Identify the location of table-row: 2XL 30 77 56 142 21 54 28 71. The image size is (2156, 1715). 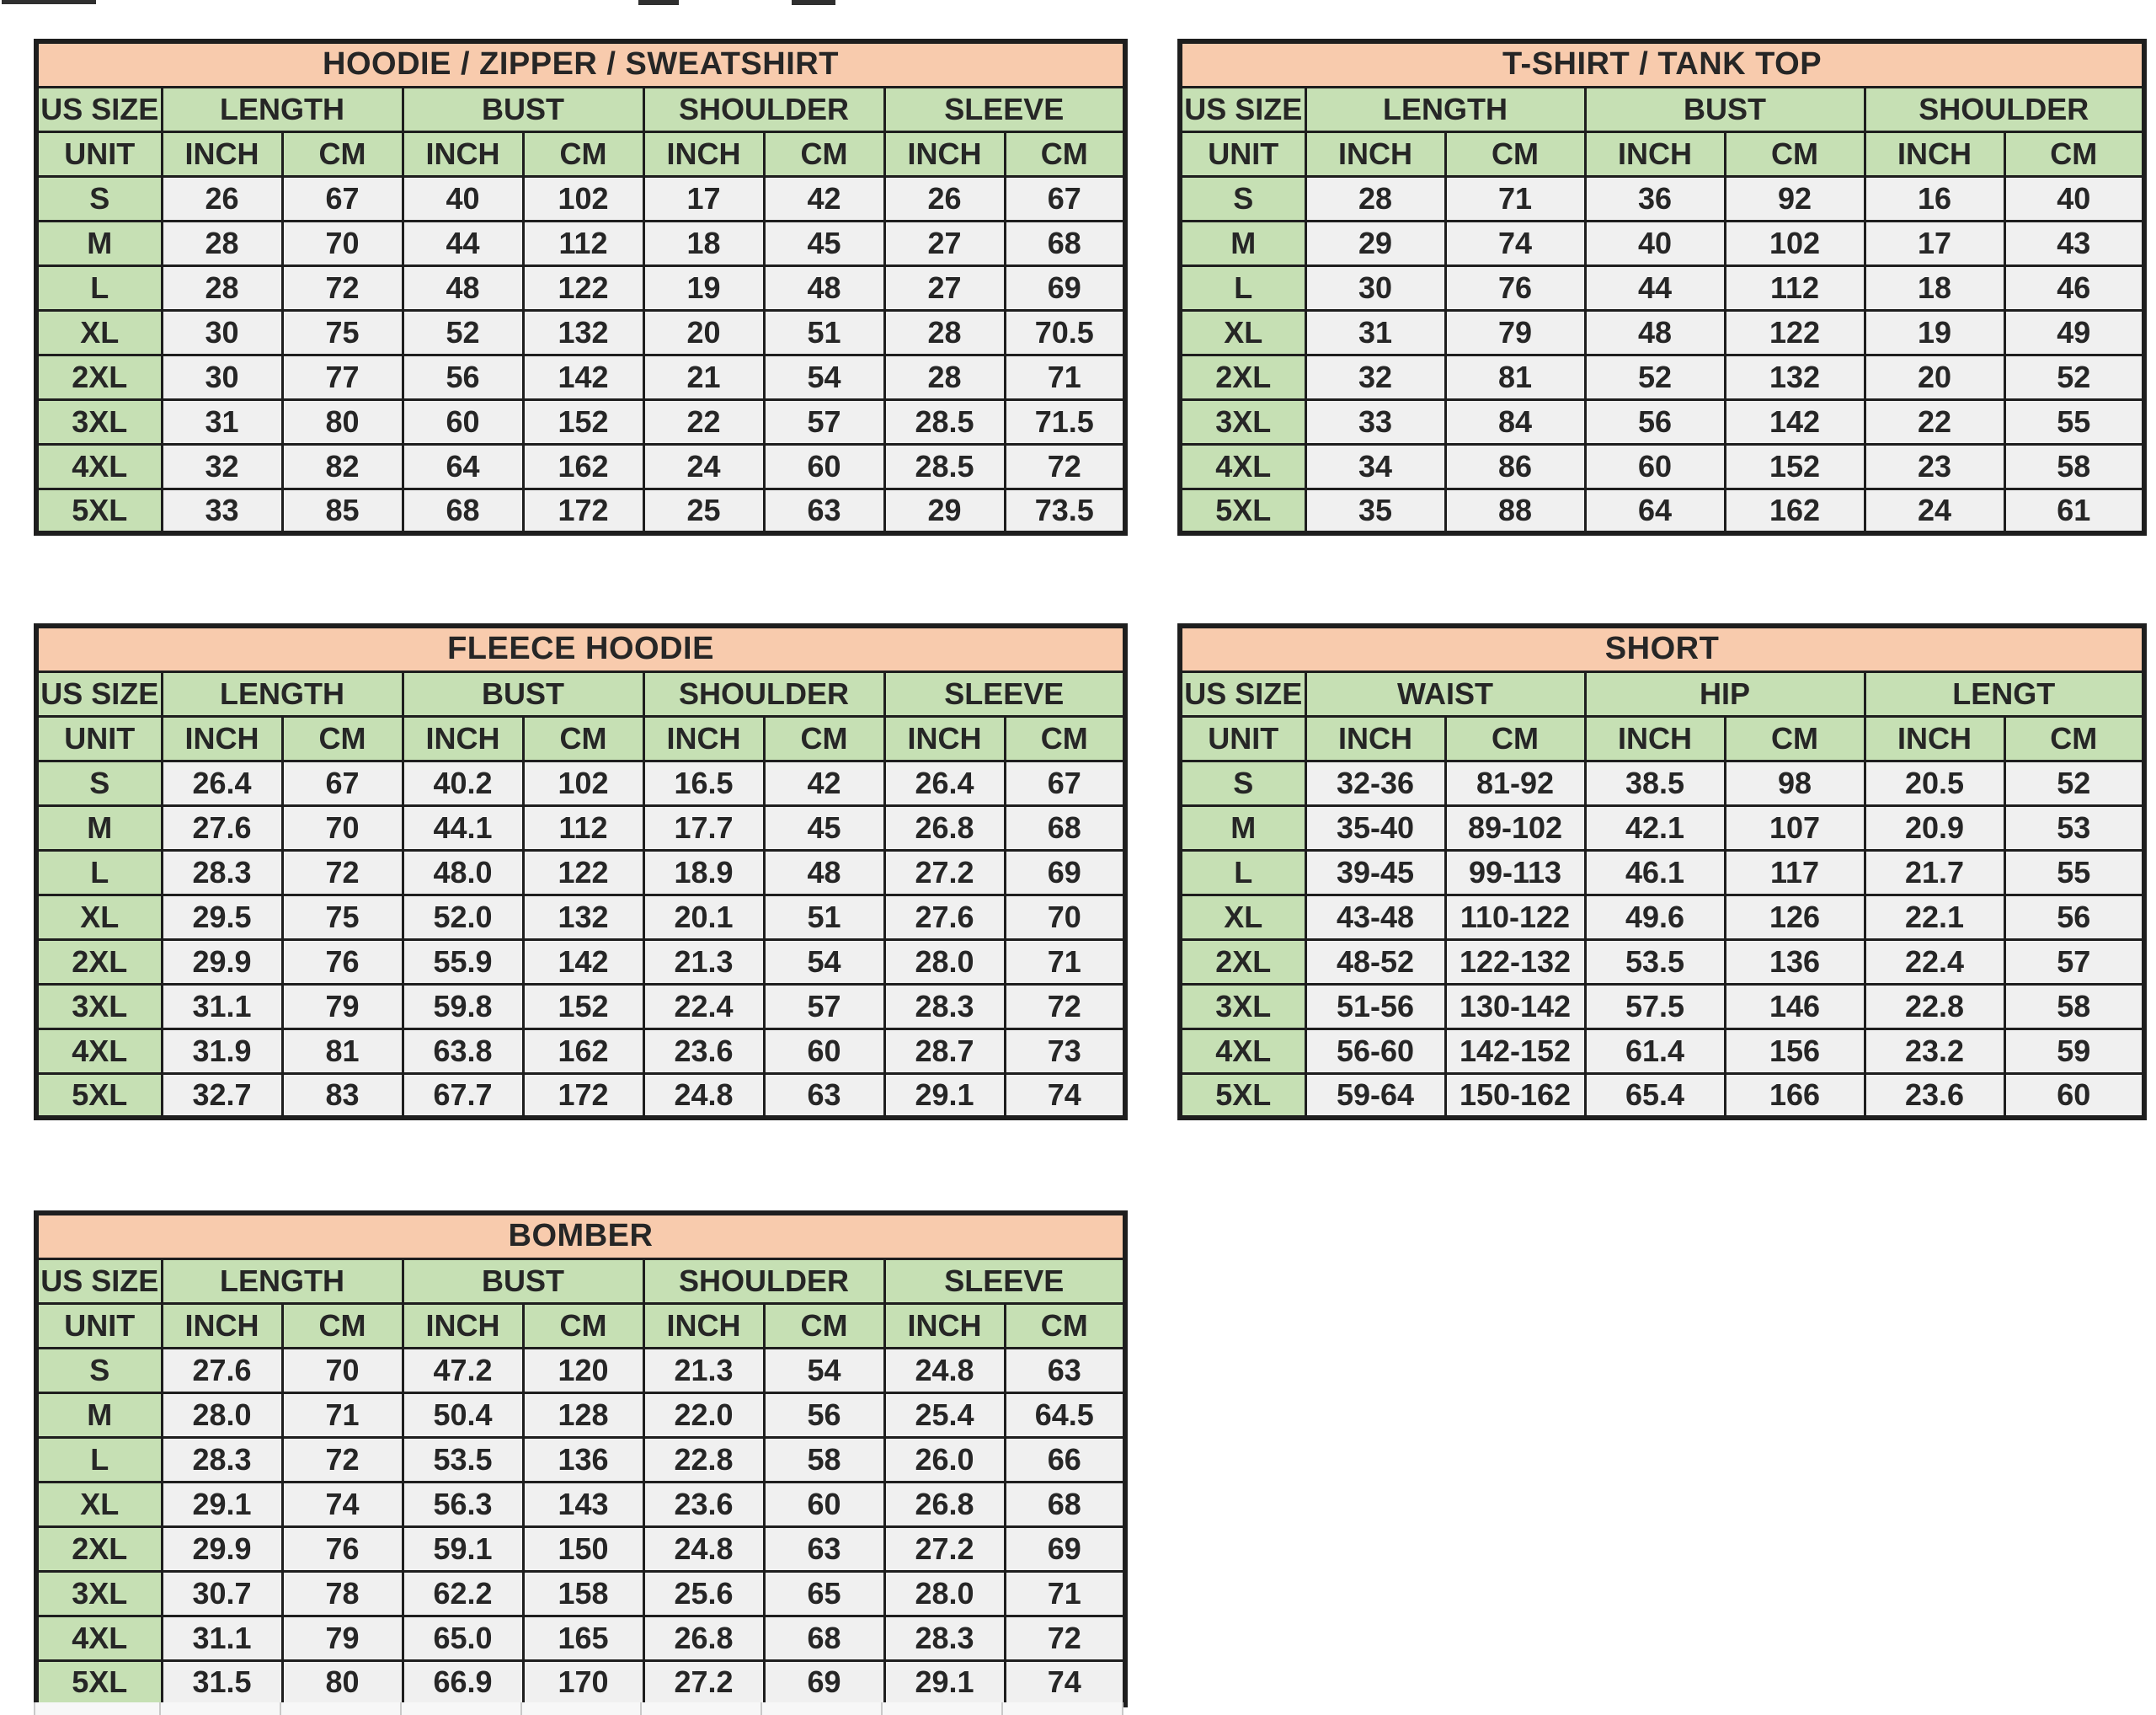
(581, 377).